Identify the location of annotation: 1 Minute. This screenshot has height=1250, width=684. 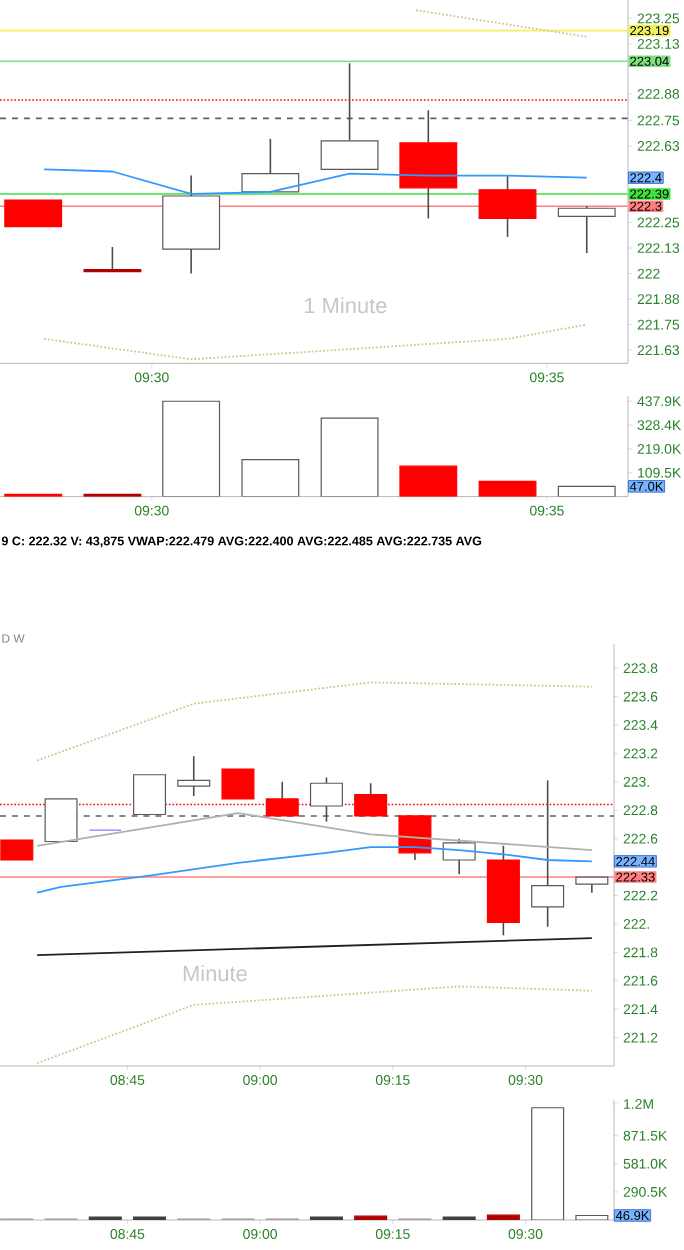
(346, 305).